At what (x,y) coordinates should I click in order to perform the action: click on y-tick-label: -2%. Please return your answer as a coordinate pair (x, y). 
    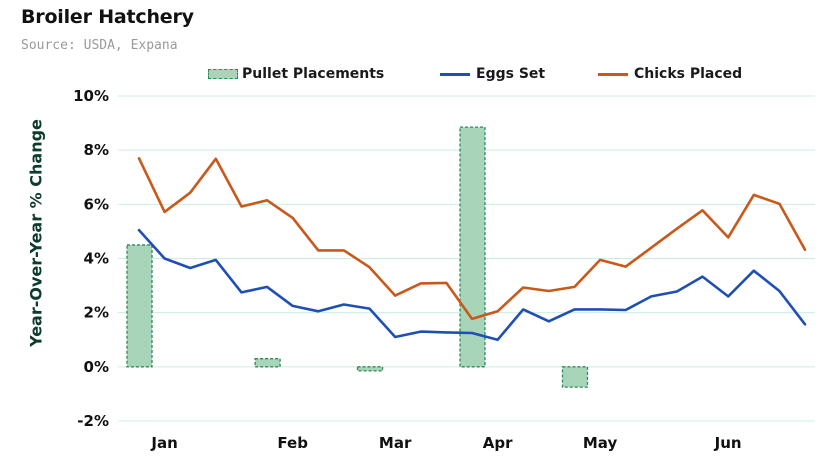
    Looking at the image, I should click on (93, 421).